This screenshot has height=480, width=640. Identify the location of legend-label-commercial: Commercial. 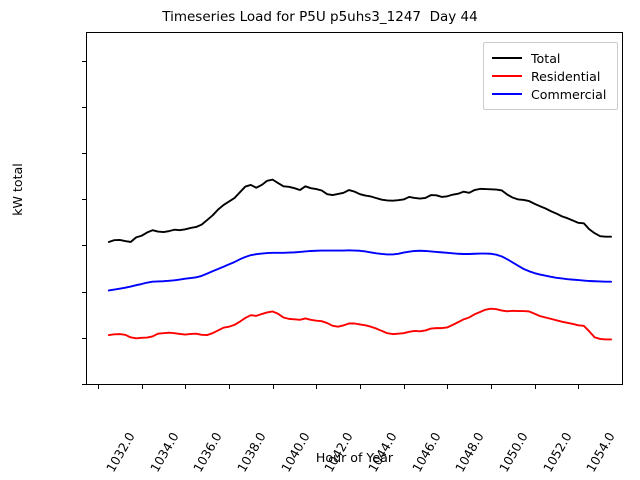
(569, 94).